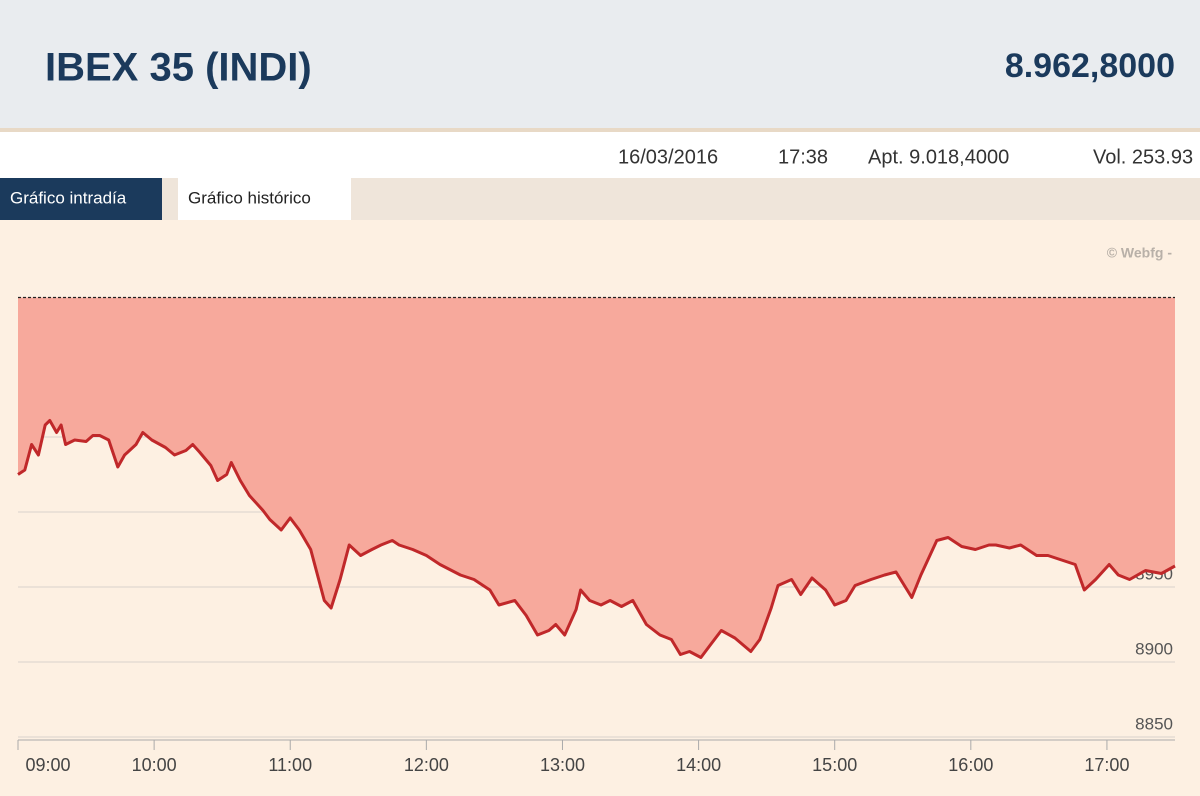  Describe the element at coordinates (970, 765) in the screenshot. I see `x-tick-label: 16:00` at that location.